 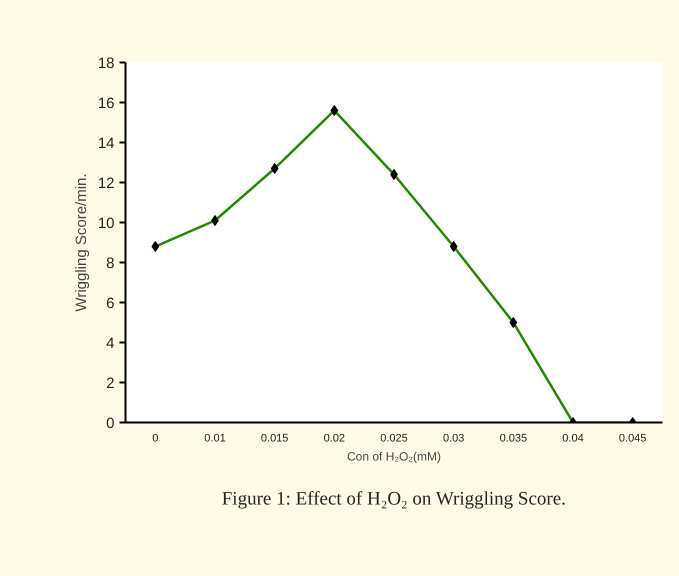 I want to click on y-tick-label: 0, so click(x=110, y=423).